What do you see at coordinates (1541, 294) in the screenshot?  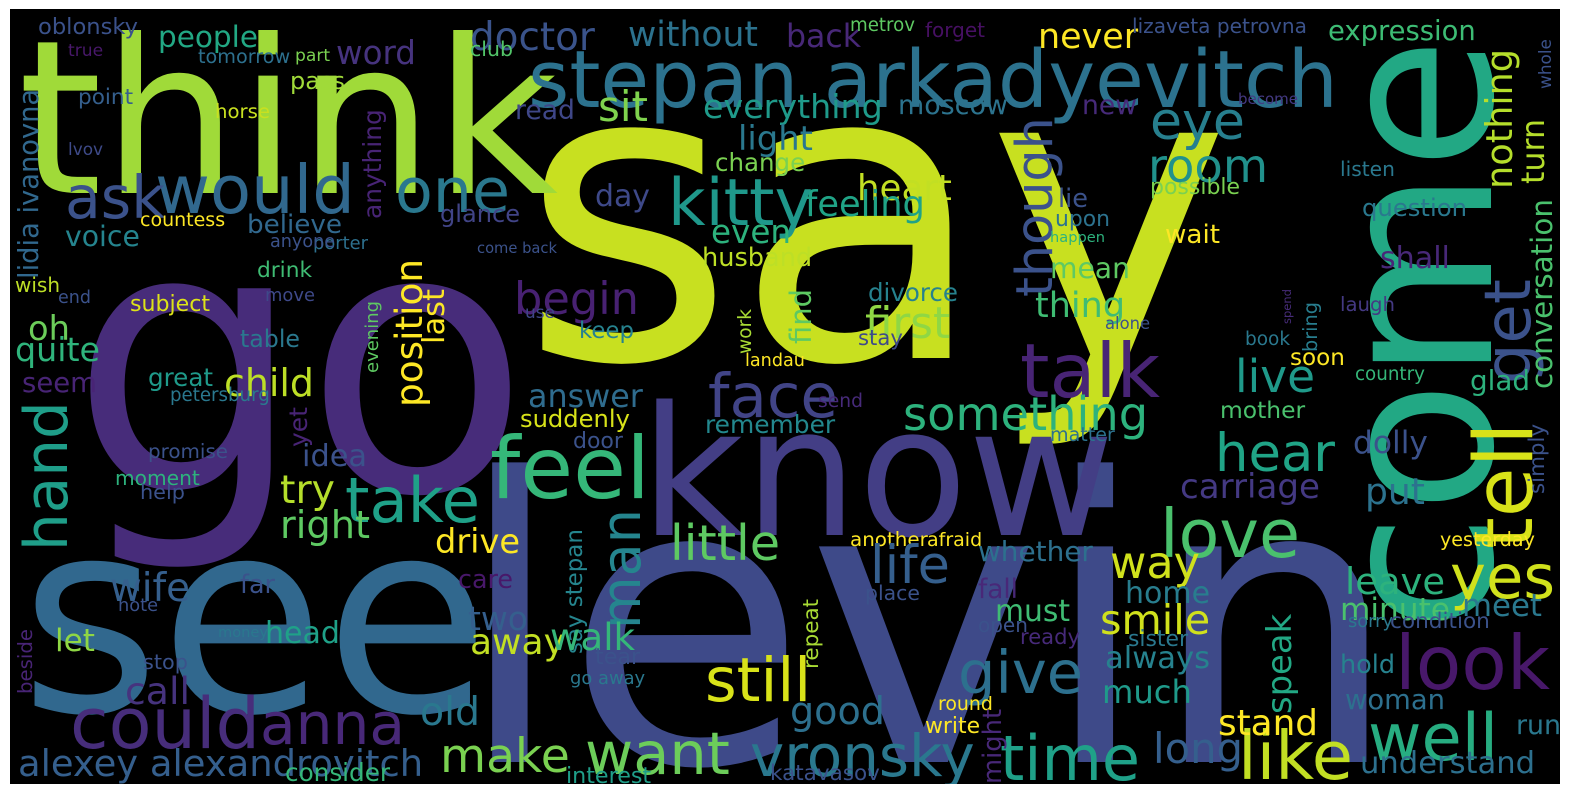 I see `word-conversation: conversation` at bounding box center [1541, 294].